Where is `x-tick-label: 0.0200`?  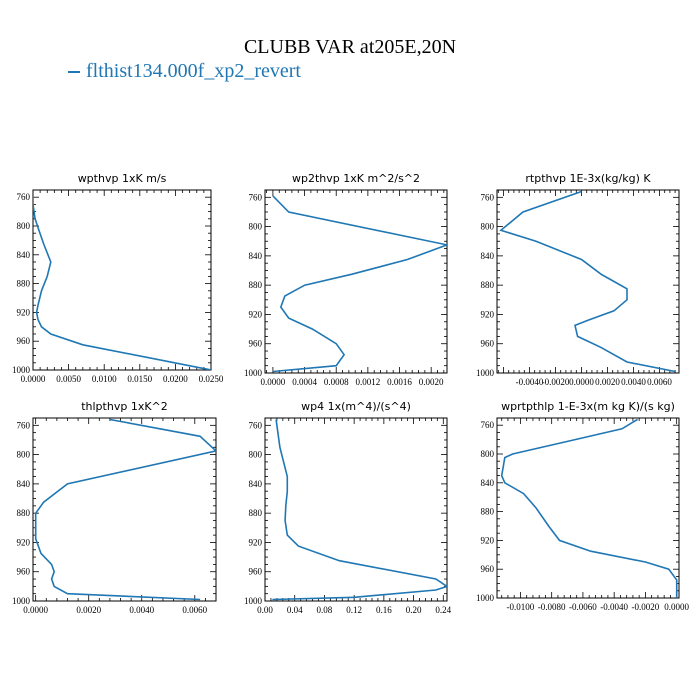
x-tick-label: 0.0200 is located at coordinates (175, 379).